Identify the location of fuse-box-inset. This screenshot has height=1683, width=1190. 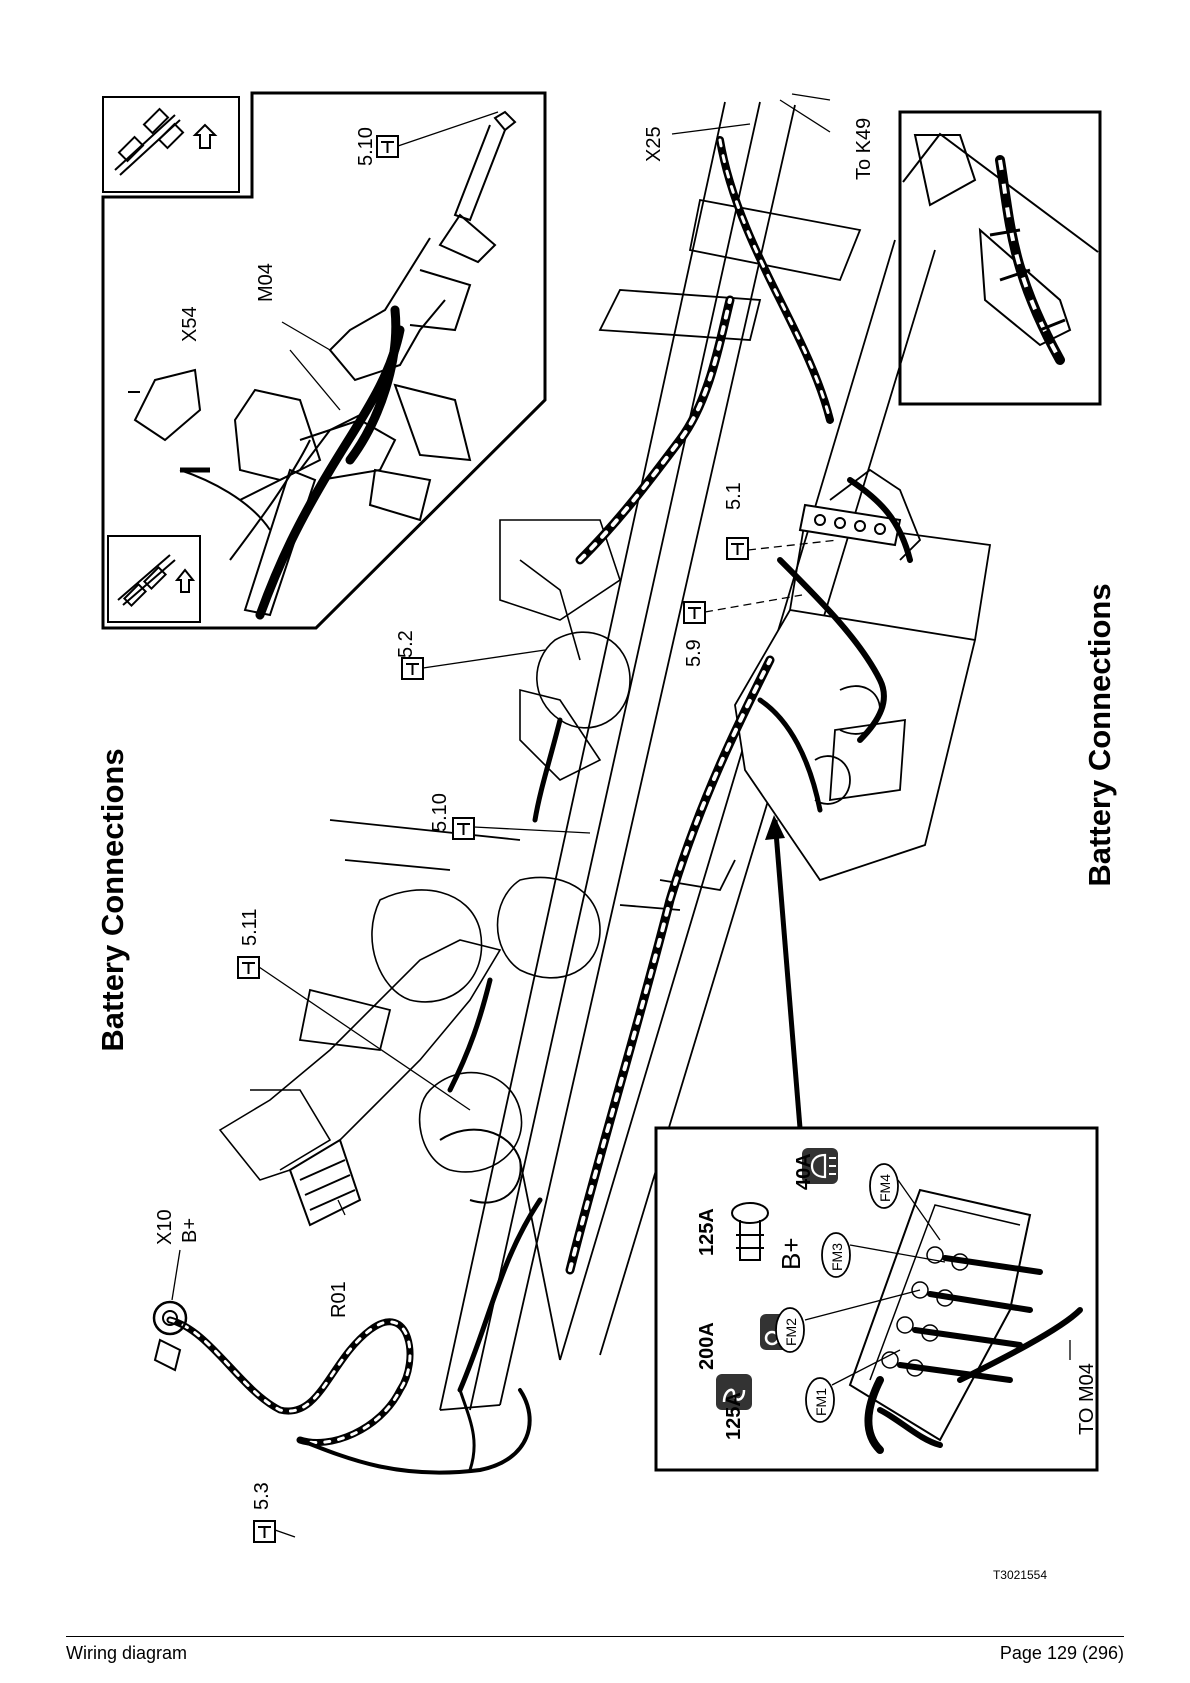
(876, 1299).